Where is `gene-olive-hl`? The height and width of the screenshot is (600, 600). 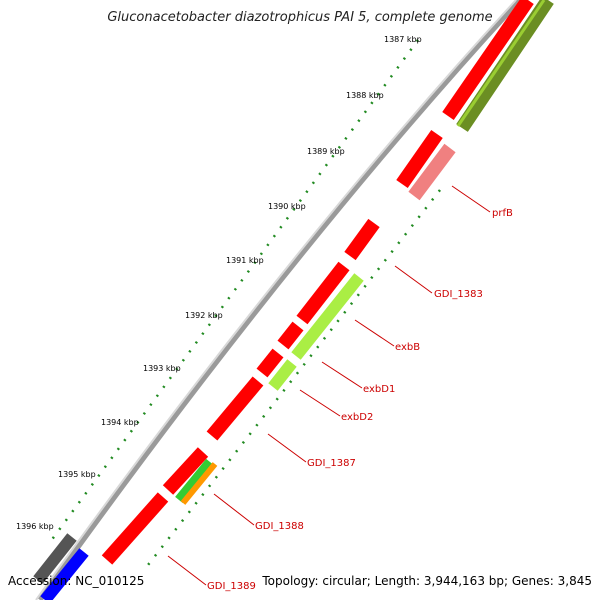
gene-olive-hl is located at coordinates (501, 63).